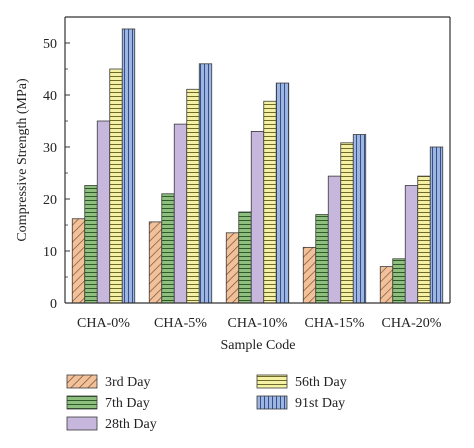 The image size is (474, 448). What do you see at coordinates (82, 402) in the screenshot?
I see `legend-swatch-7th-day` at bounding box center [82, 402].